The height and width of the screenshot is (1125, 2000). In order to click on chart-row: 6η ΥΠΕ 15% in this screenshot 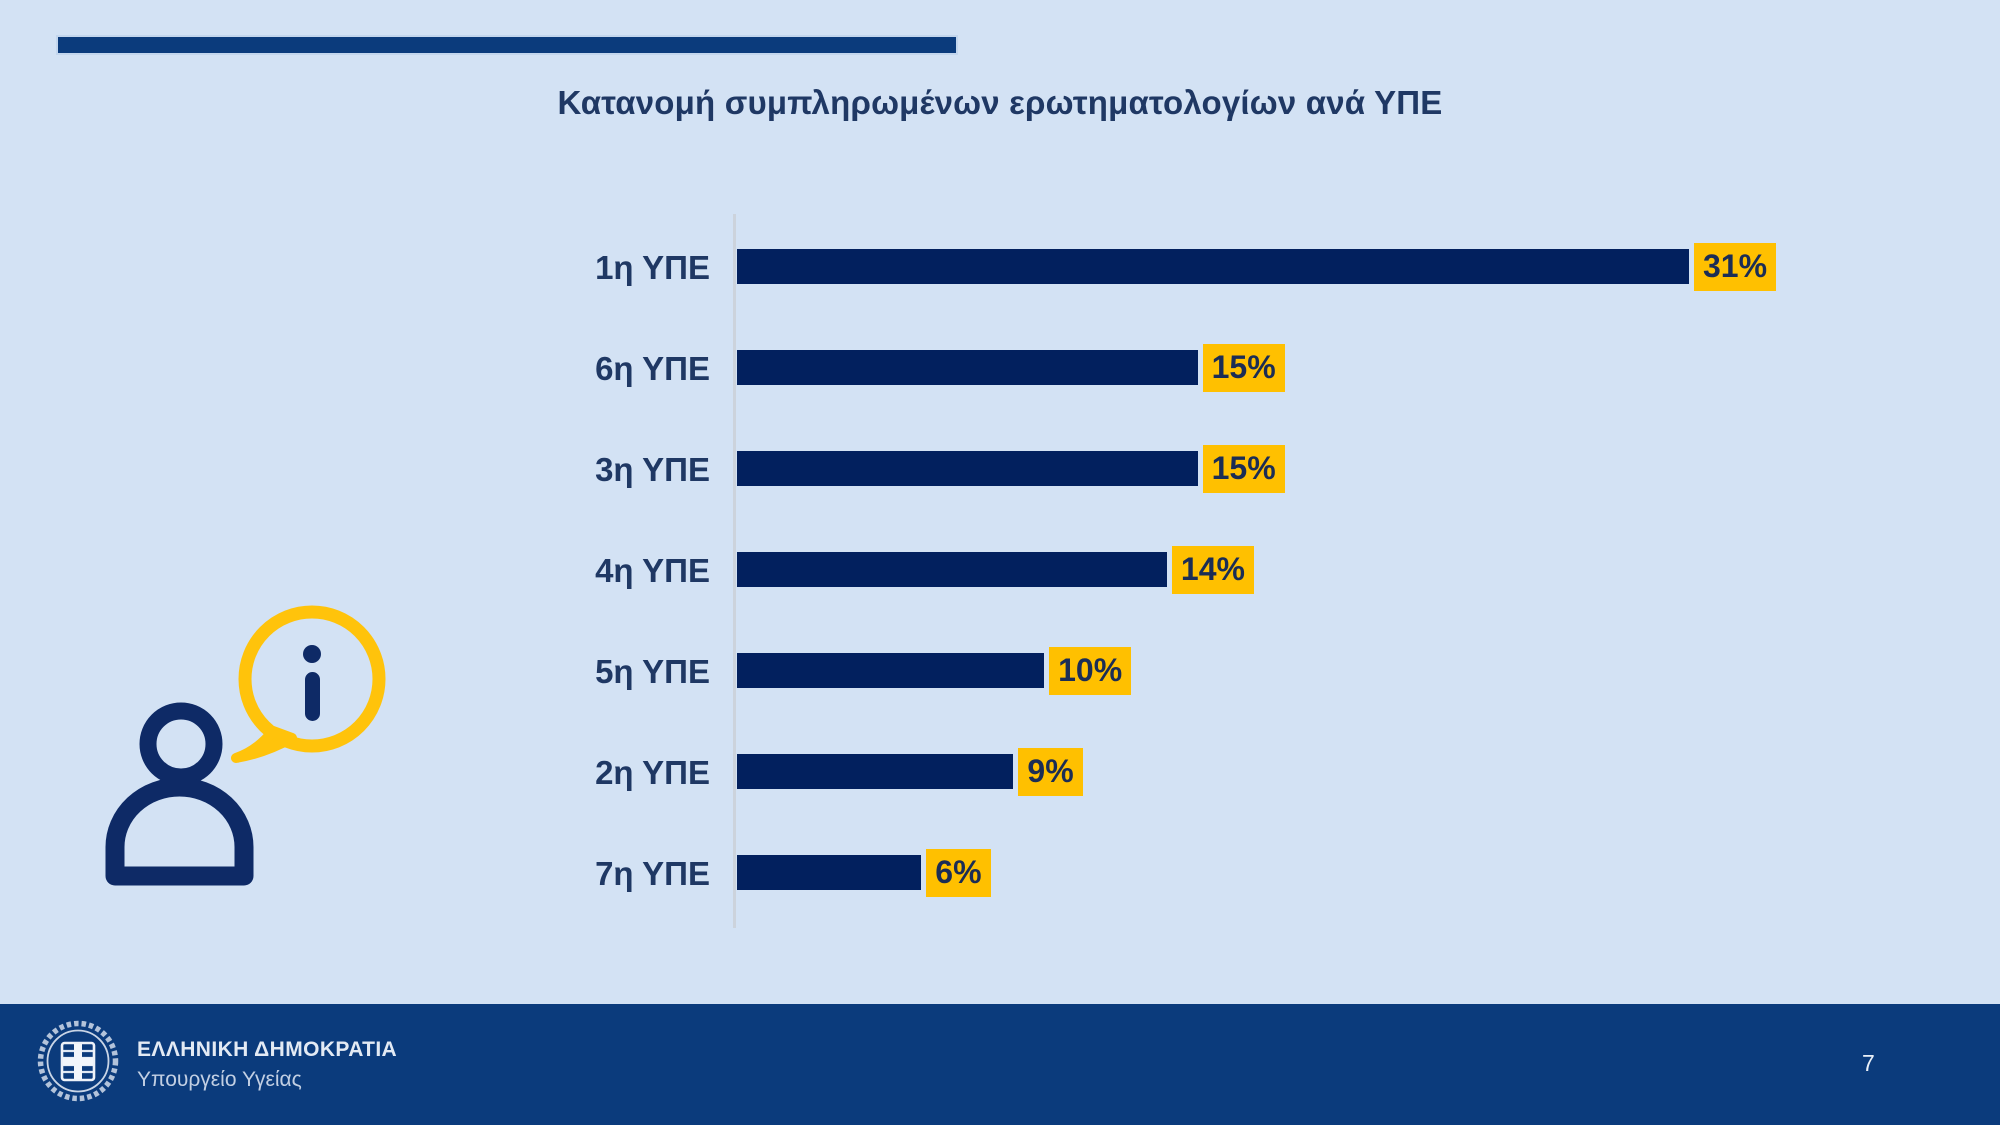, I will do `click(1000, 367)`.